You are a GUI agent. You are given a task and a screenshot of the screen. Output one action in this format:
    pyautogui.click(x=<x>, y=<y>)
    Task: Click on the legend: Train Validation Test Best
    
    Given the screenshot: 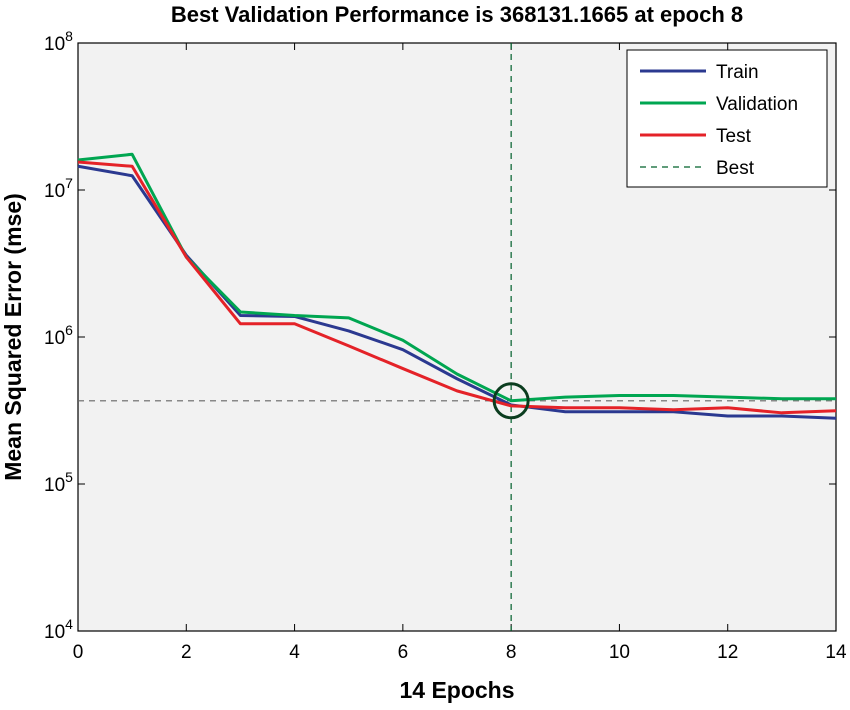 What is the action you would take?
    pyautogui.click(x=727, y=118)
    